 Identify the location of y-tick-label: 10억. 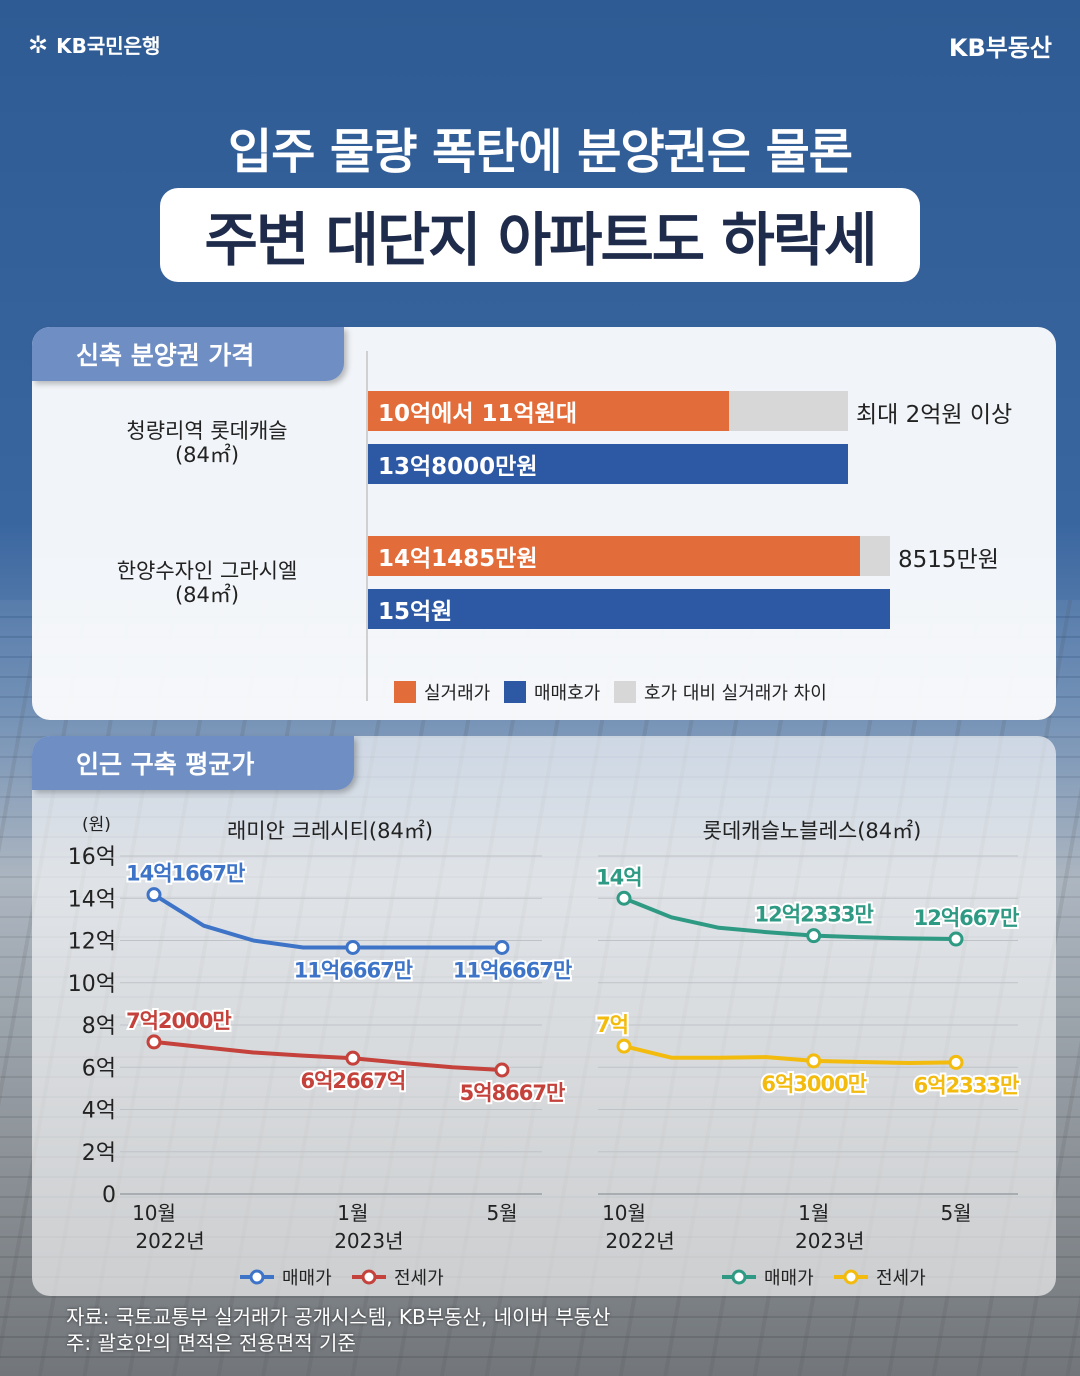
(92, 984).